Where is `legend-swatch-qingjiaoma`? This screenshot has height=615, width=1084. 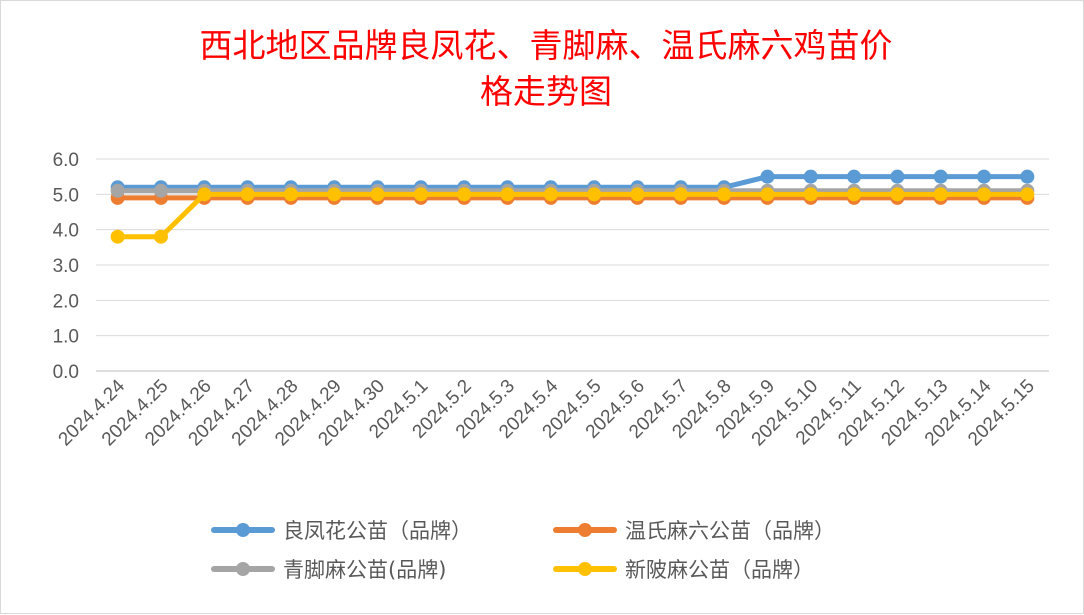
legend-swatch-qingjiaoma is located at coordinates (243, 569).